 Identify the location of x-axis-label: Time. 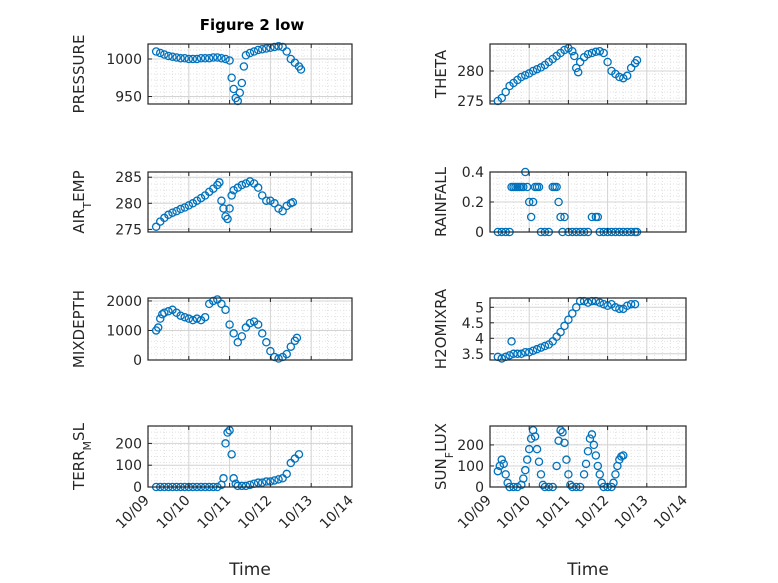
(249, 570).